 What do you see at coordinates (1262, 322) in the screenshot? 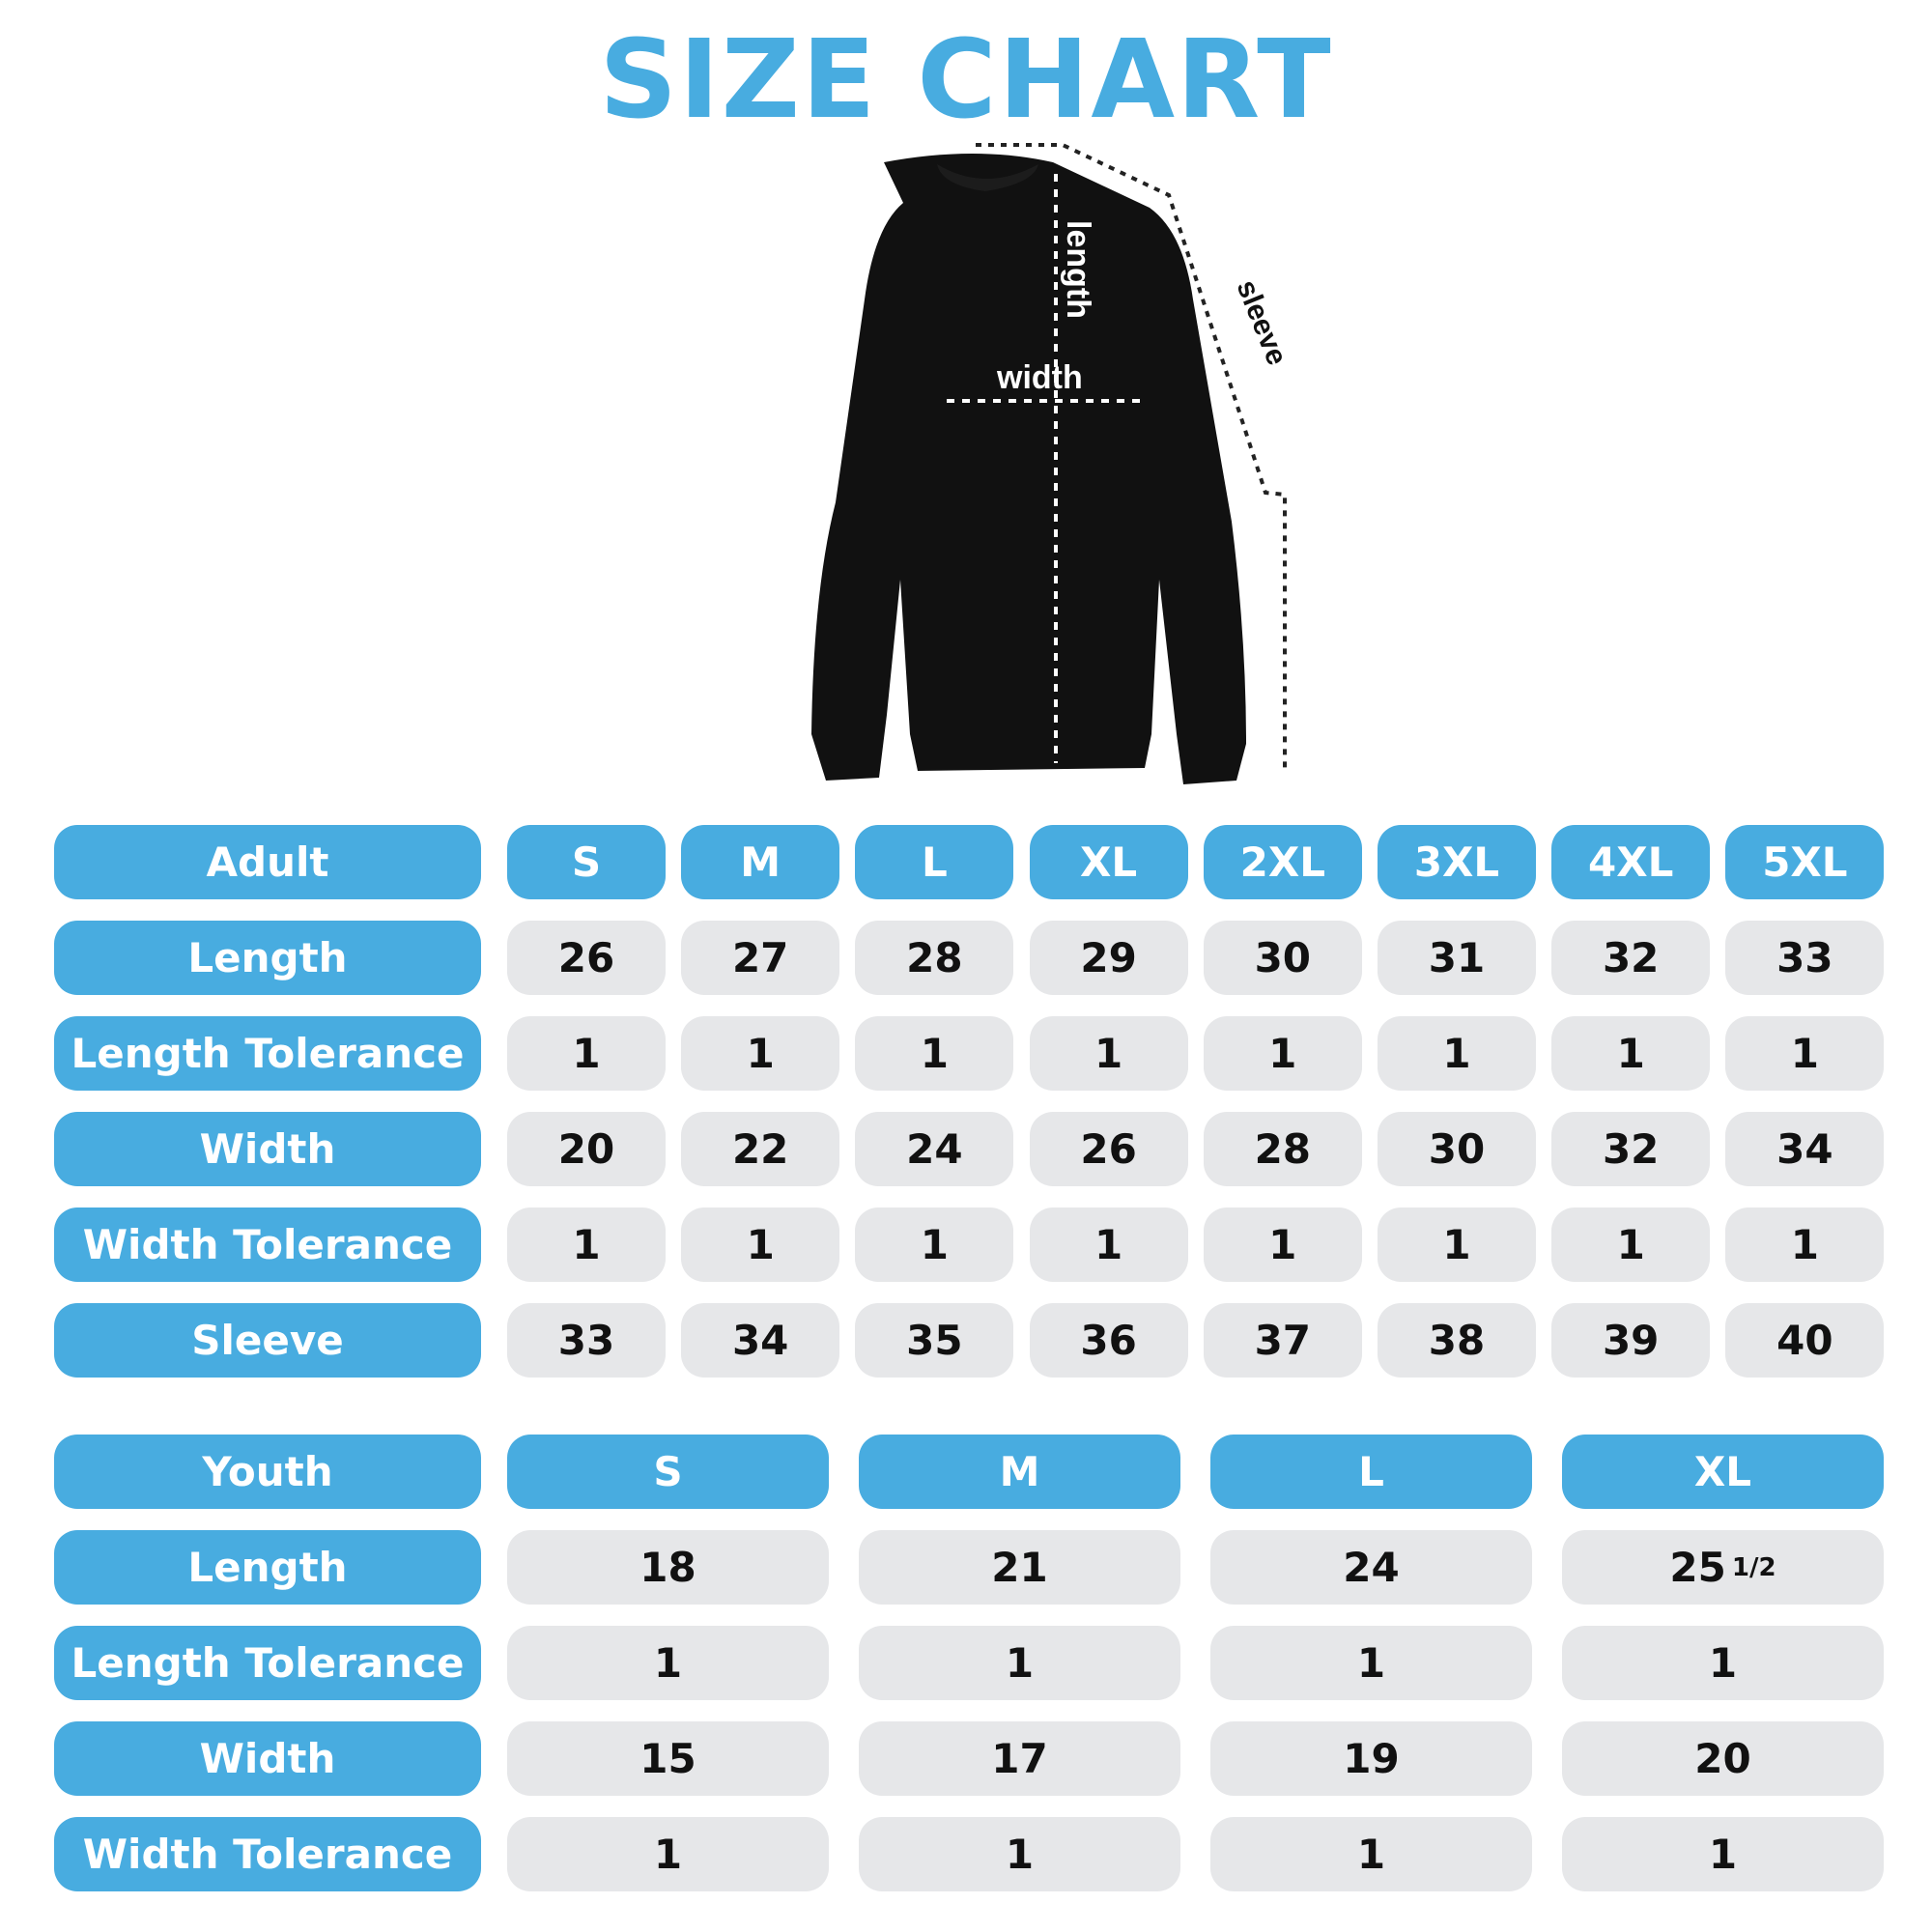
I see `sleeve-label: sleeve` at bounding box center [1262, 322].